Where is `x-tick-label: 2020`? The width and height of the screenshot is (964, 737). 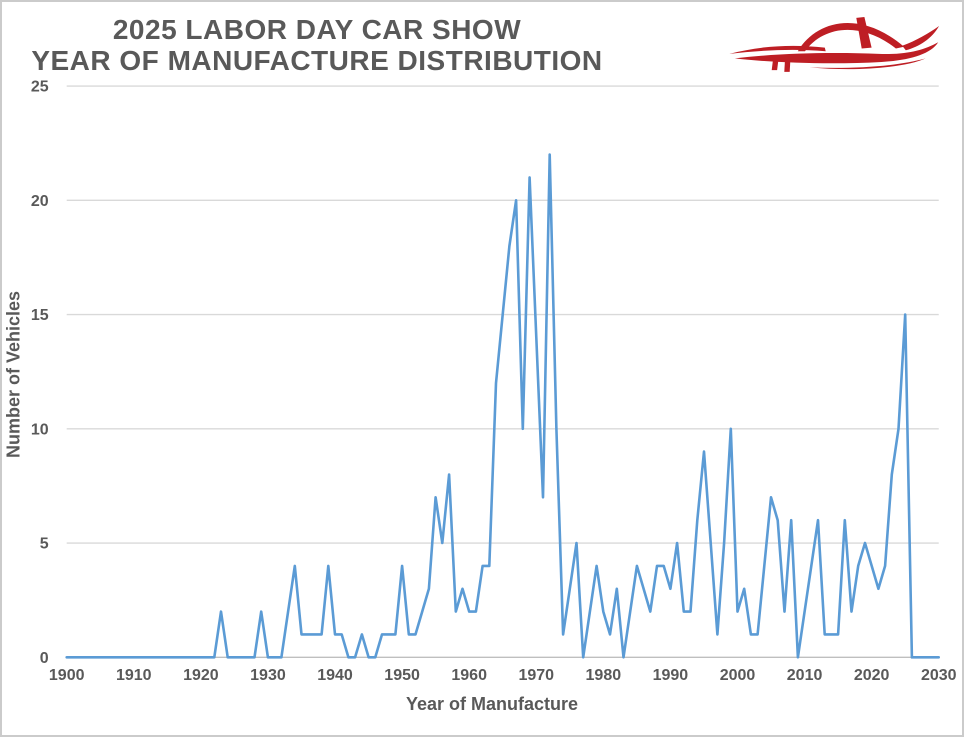 x-tick-label: 2020 is located at coordinates (872, 675).